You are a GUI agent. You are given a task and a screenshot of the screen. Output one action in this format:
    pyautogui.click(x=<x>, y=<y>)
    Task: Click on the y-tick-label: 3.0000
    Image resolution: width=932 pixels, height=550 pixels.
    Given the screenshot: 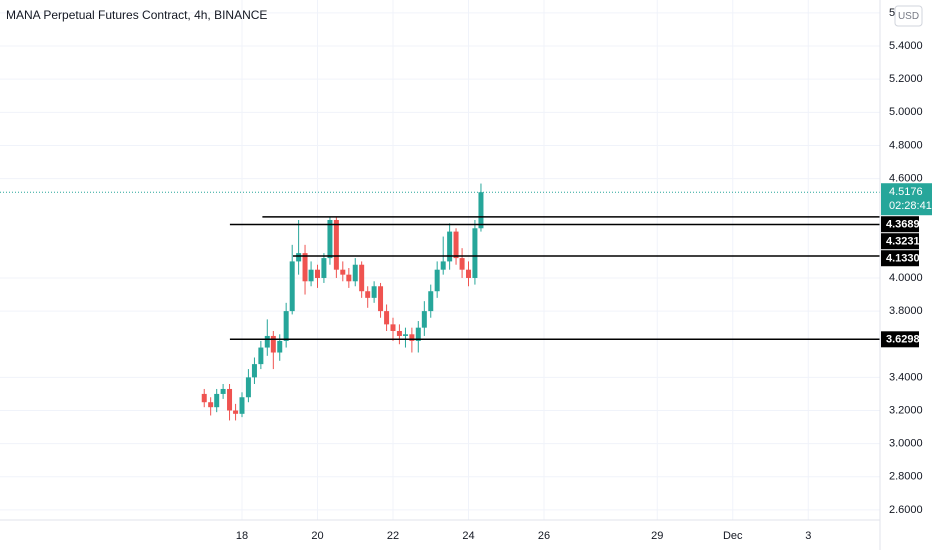 What is the action you would take?
    pyautogui.click(x=906, y=444)
    